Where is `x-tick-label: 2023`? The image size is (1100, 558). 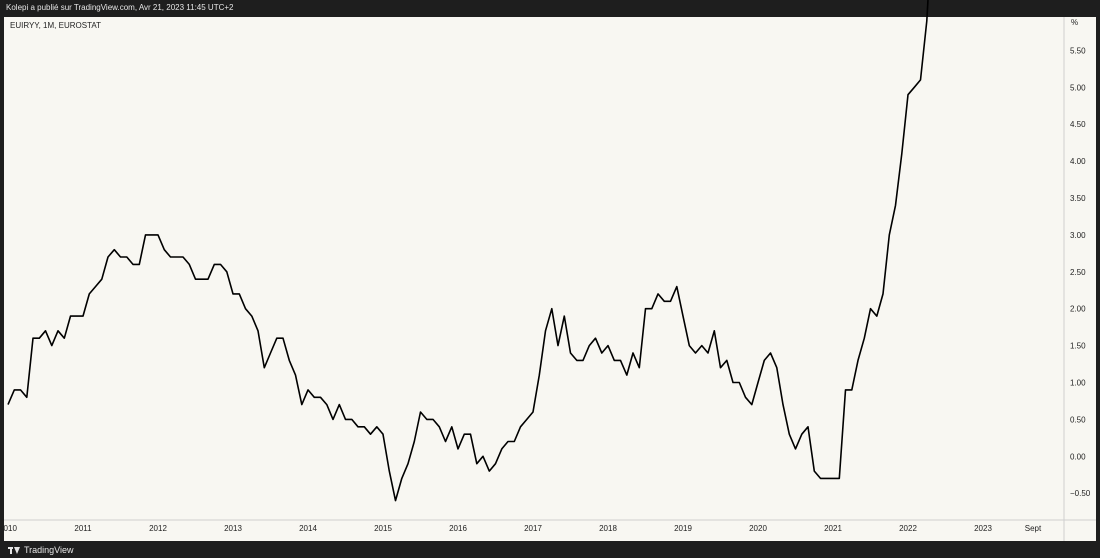
x-tick-label: 2023 is located at coordinates (983, 528).